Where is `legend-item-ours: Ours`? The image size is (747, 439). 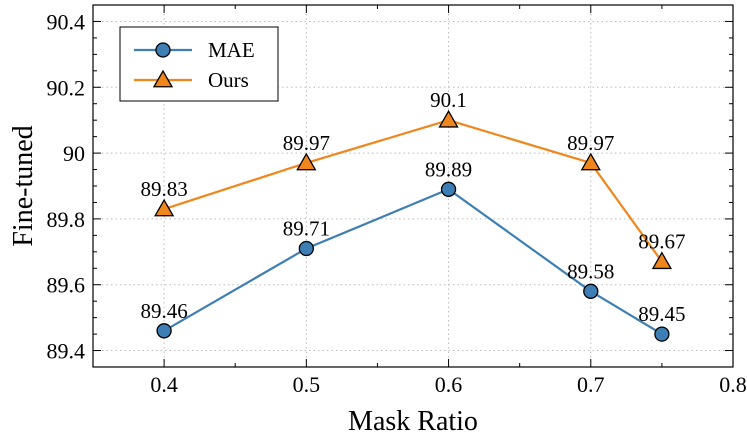
legend-item-ours: Ours is located at coordinates (191, 80).